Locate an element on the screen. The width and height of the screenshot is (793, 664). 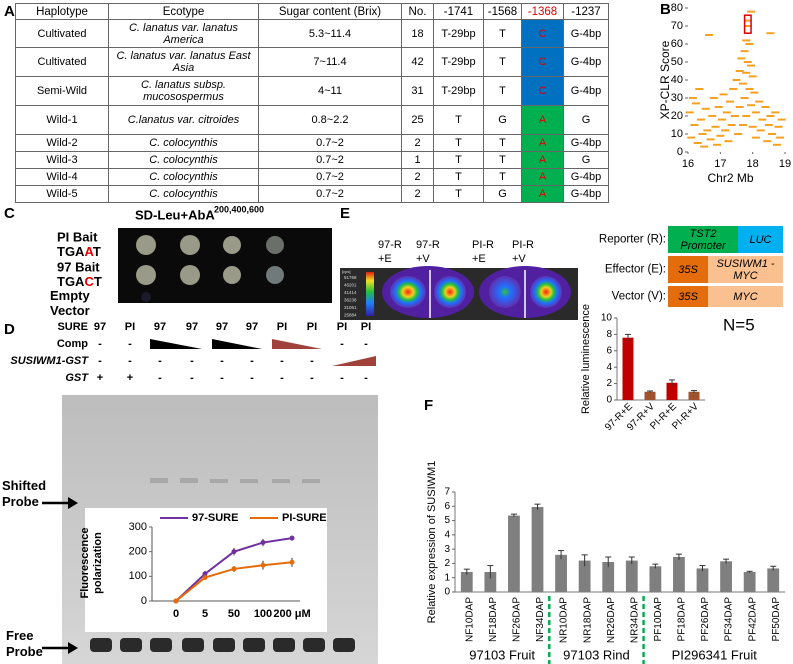
condition-label: Comp is located at coordinates (72, 344).